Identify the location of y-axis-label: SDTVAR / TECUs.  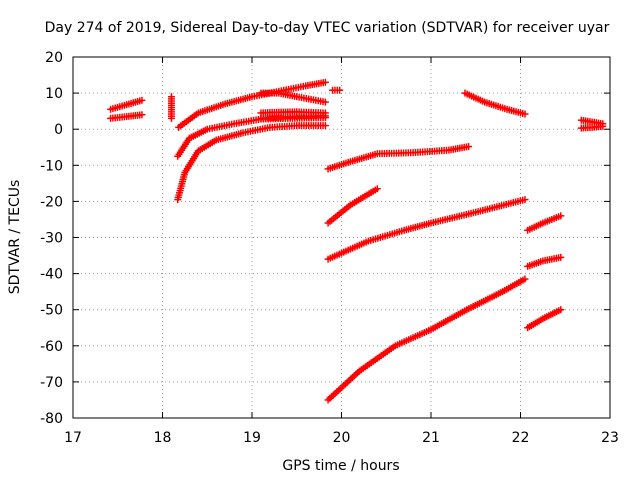
(15, 237).